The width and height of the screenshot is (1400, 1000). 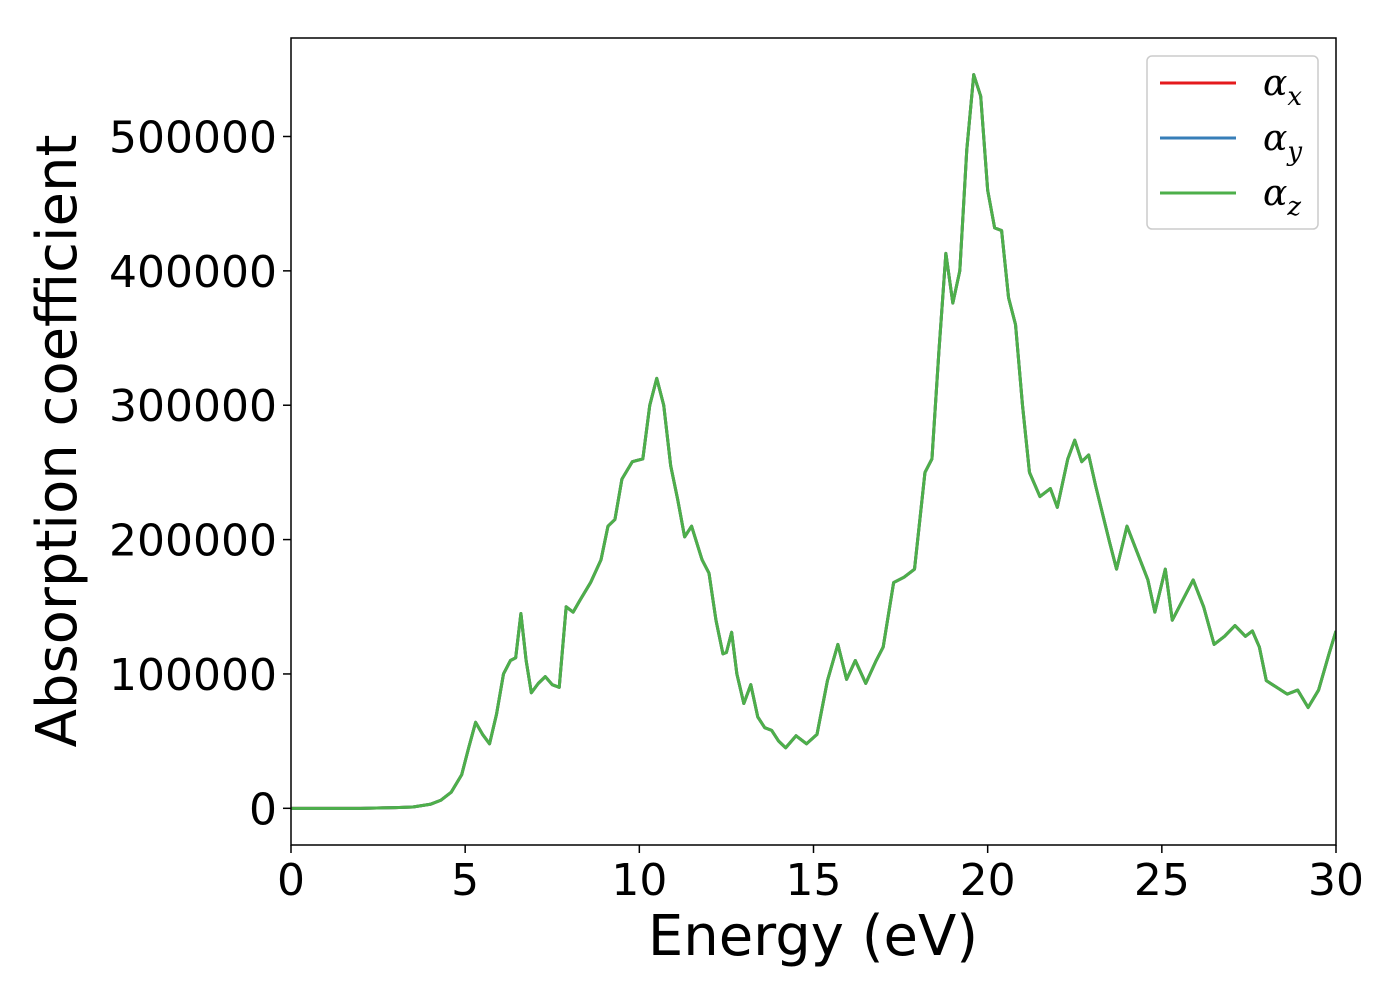 What do you see at coordinates (193, 272) in the screenshot?
I see `y-tick-label: 400000` at bounding box center [193, 272].